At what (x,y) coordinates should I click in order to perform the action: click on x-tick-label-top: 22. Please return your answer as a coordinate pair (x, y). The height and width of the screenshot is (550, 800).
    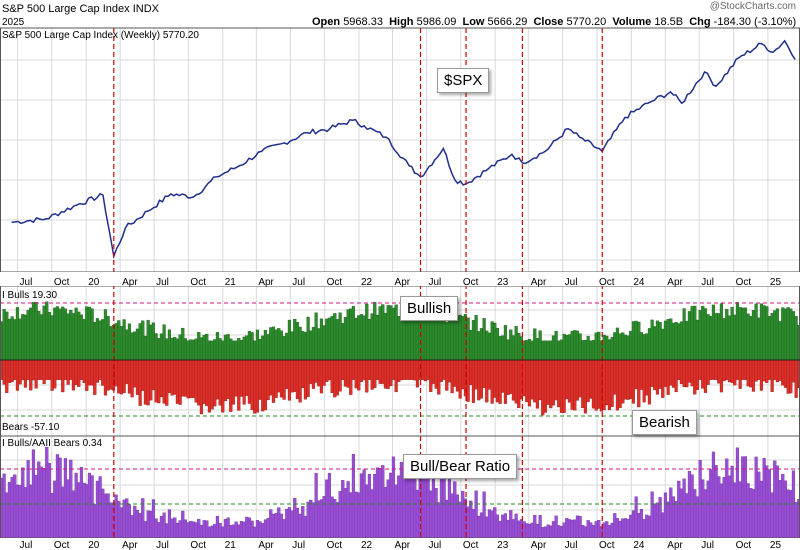
    Looking at the image, I should click on (367, 282).